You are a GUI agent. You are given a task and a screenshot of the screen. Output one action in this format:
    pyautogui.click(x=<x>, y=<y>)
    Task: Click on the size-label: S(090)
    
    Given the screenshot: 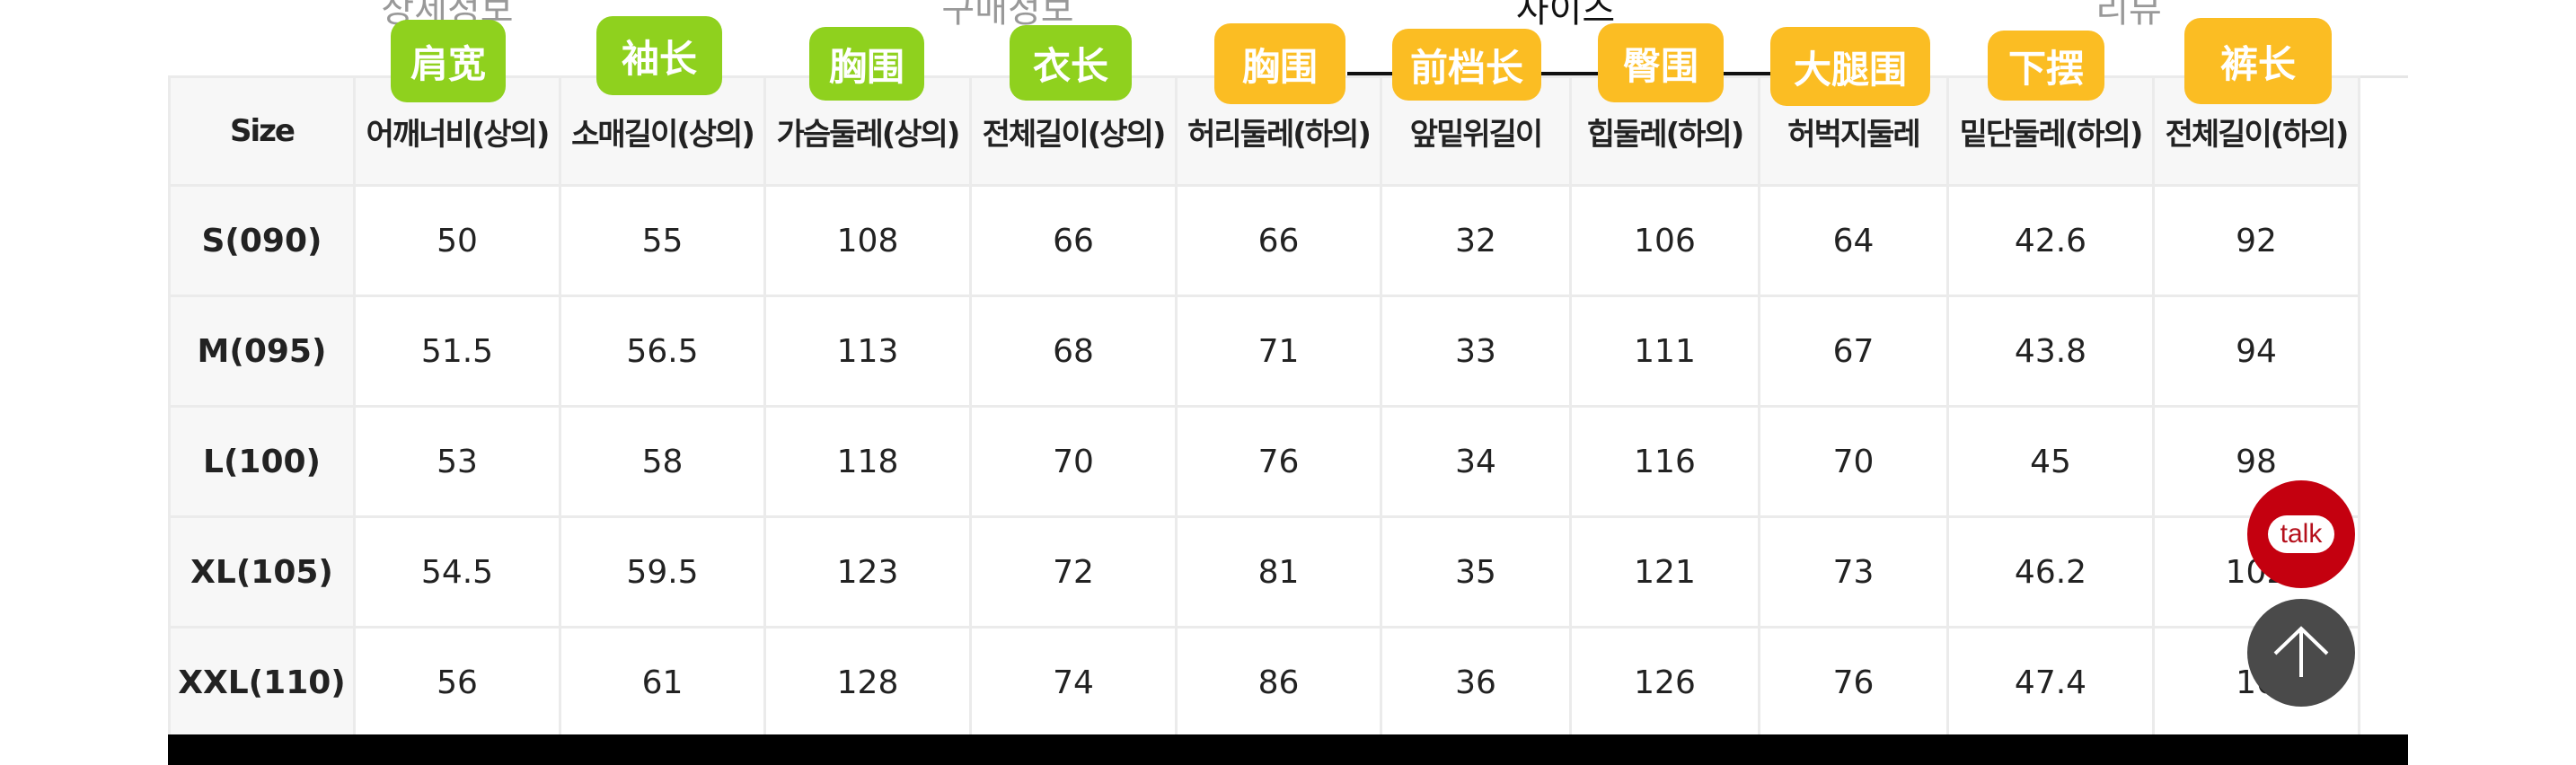 What is the action you would take?
    pyautogui.click(x=262, y=241)
    